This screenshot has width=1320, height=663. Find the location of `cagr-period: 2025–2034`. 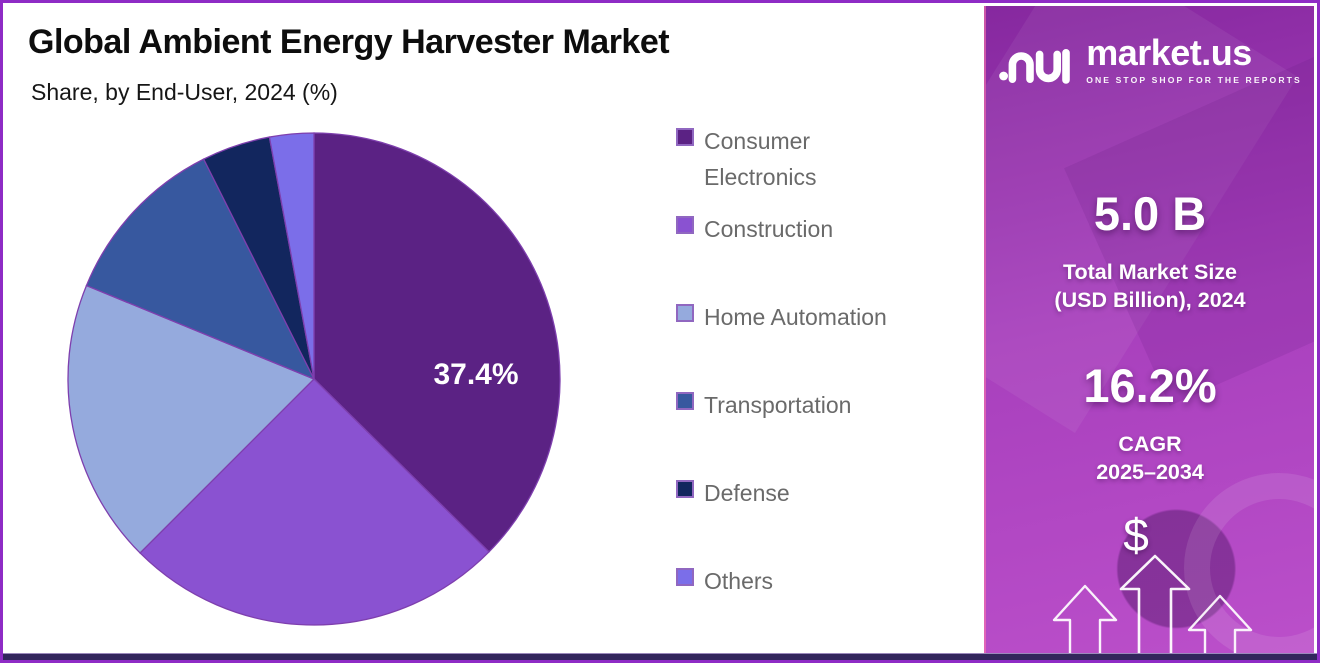

cagr-period: 2025–2034 is located at coordinates (1150, 472).